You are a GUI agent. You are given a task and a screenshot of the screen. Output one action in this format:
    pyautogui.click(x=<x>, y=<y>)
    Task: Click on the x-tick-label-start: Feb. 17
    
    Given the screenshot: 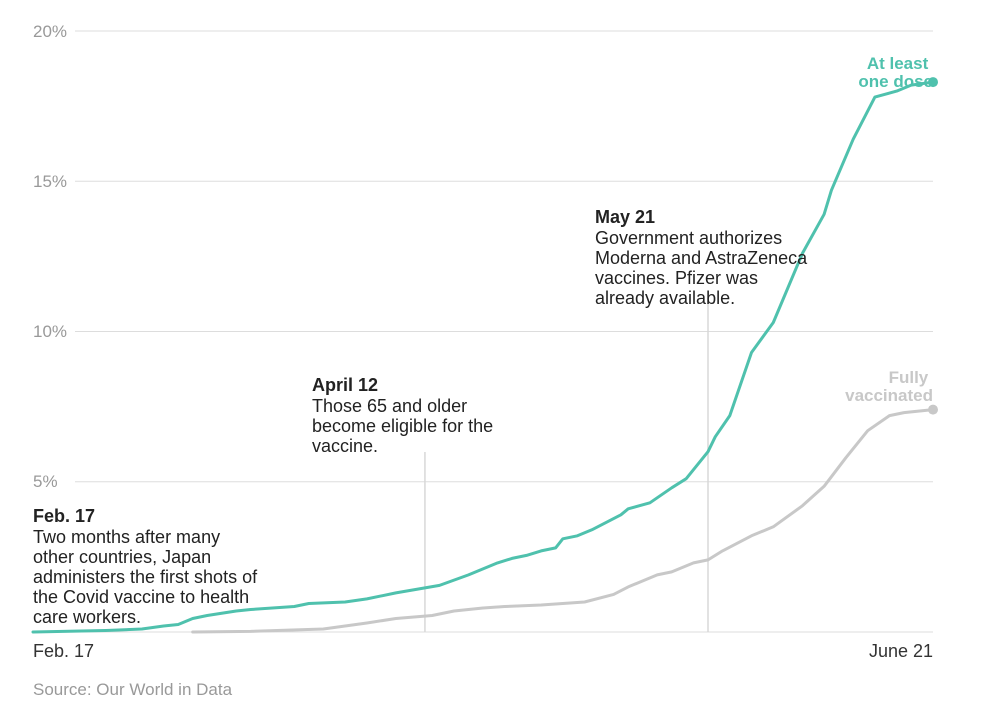 What is the action you would take?
    pyautogui.click(x=63, y=651)
    